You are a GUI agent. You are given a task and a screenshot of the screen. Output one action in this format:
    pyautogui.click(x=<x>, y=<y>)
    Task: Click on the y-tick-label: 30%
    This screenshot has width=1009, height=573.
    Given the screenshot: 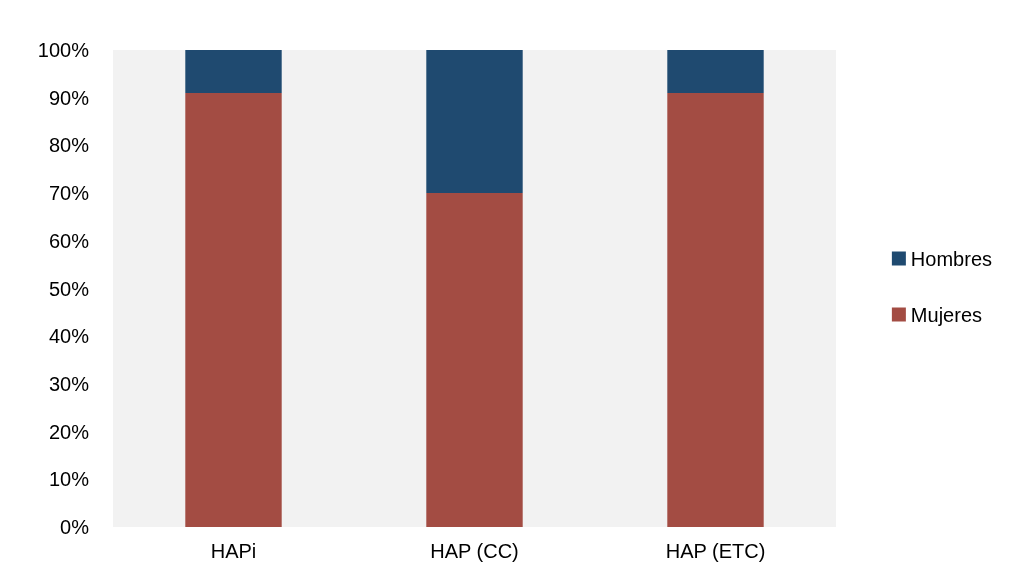 What is the action you would take?
    pyautogui.click(x=69, y=383)
    